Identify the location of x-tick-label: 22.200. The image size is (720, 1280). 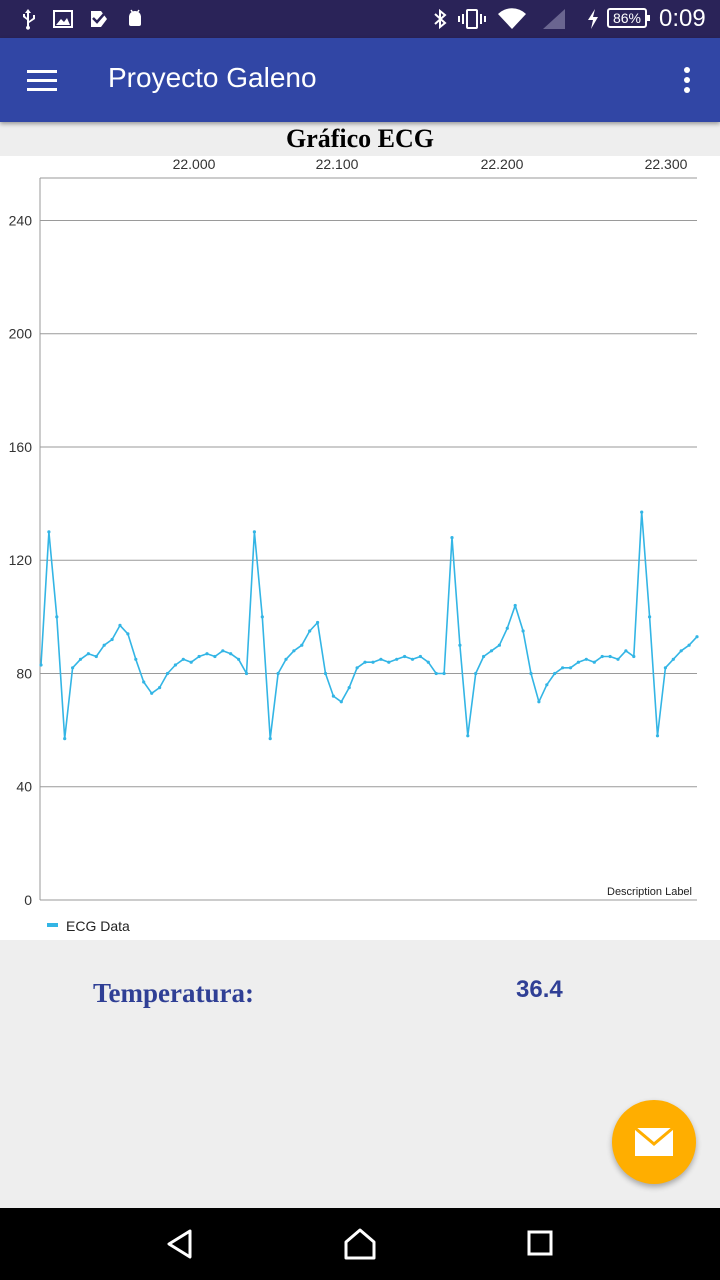
(502, 164).